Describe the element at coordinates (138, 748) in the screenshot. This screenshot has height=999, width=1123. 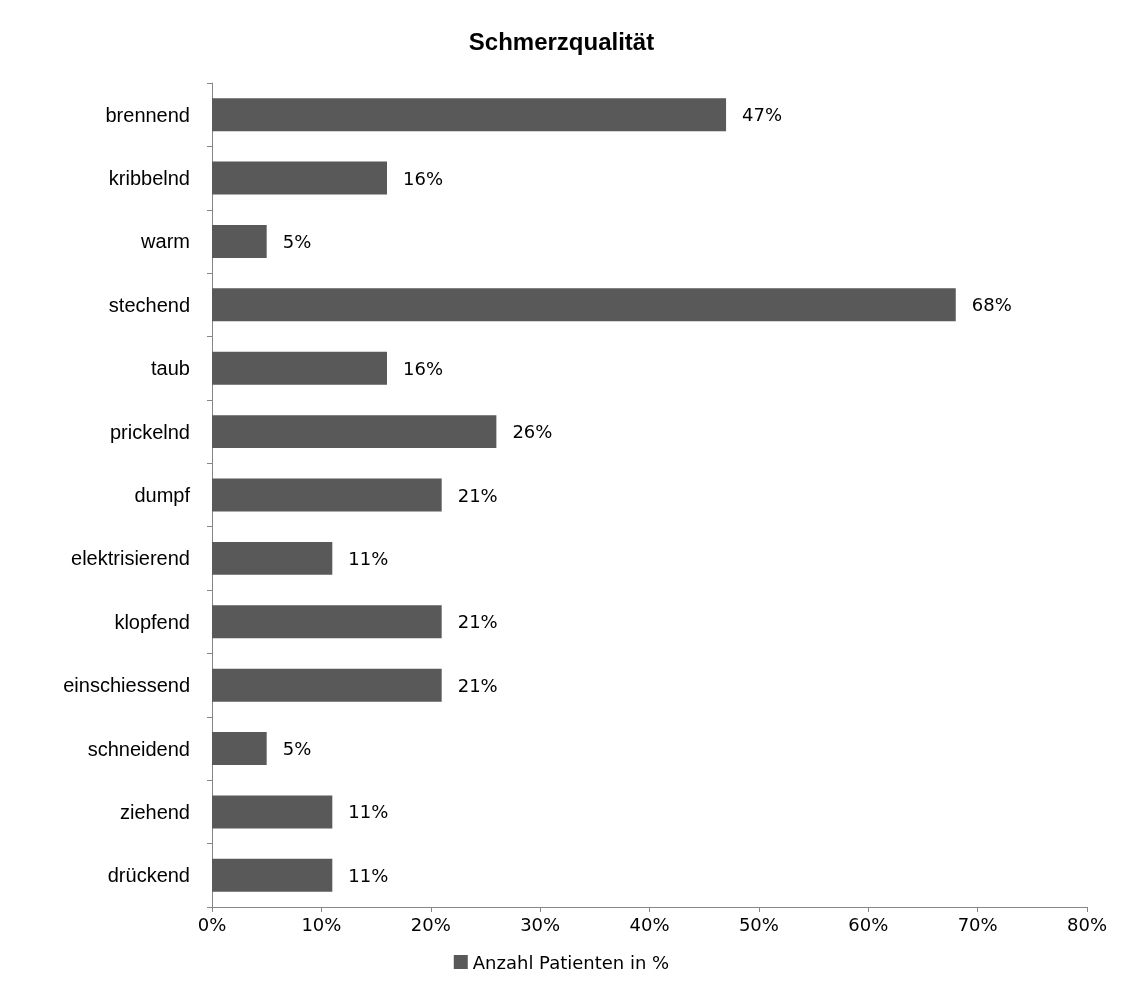
I see `y-tick-label: schneidend` at that location.